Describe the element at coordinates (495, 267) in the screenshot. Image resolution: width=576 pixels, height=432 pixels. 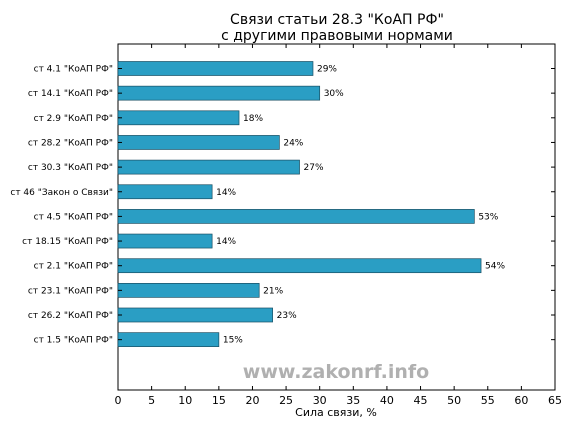
I see `value-label: 54%` at that location.